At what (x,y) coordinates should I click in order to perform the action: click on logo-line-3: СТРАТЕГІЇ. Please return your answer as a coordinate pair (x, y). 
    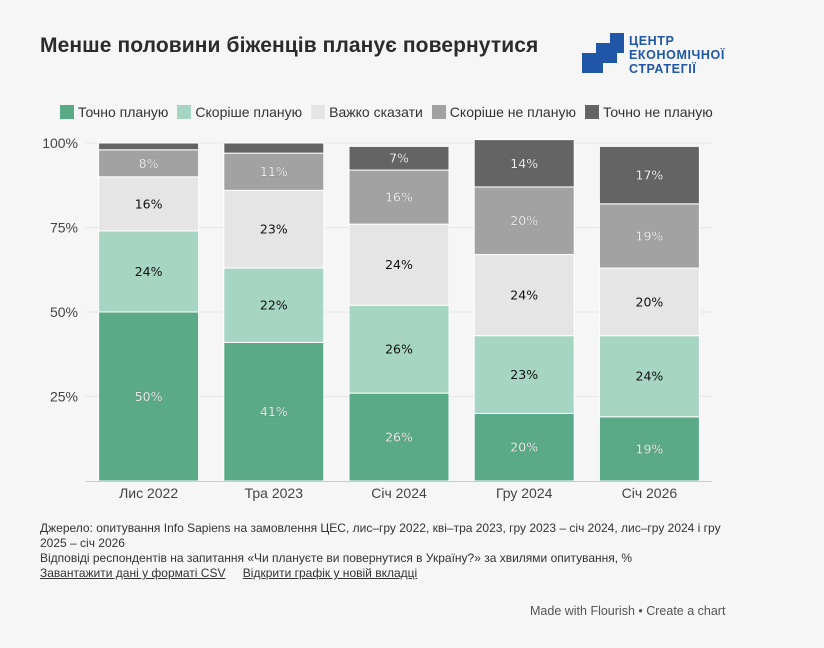
    Looking at the image, I should click on (663, 69).